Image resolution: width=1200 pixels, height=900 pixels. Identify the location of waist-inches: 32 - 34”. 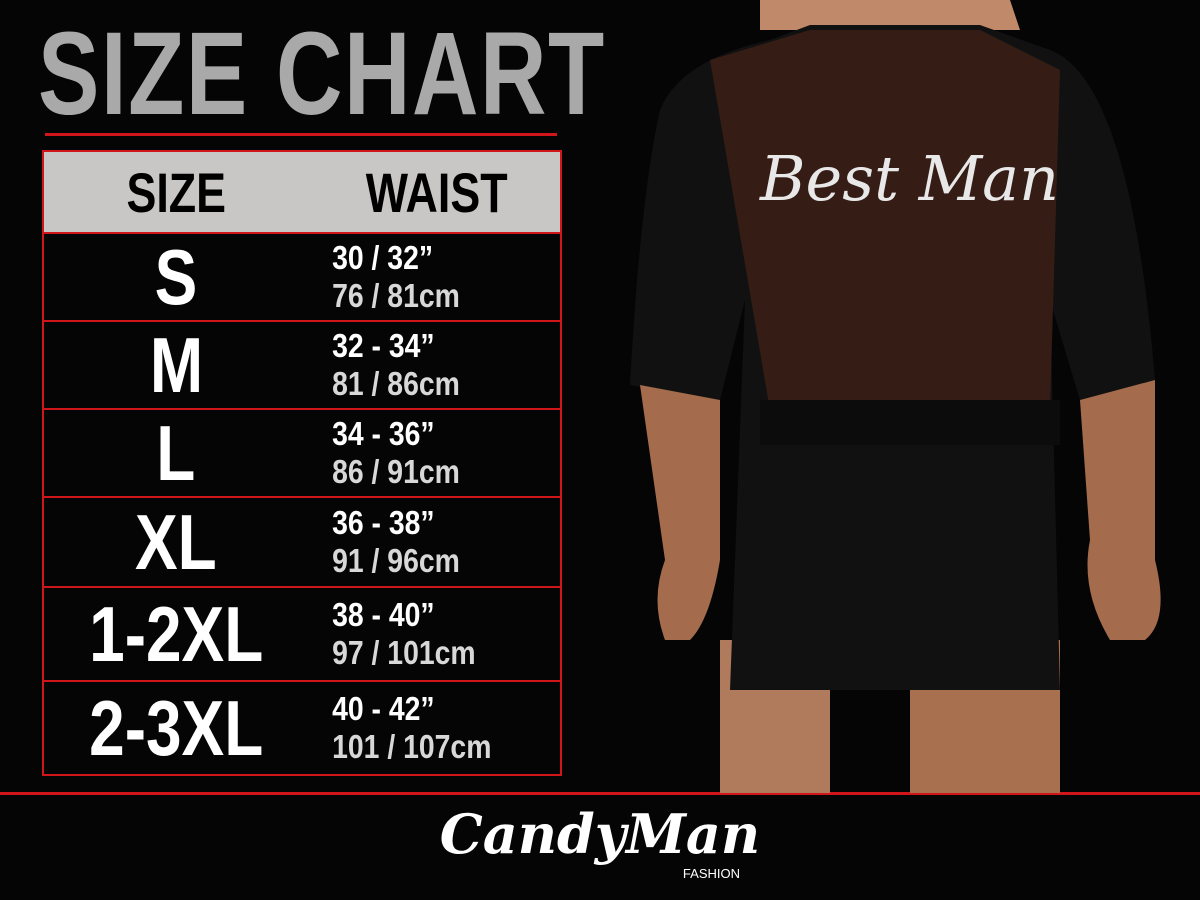
(383, 345).